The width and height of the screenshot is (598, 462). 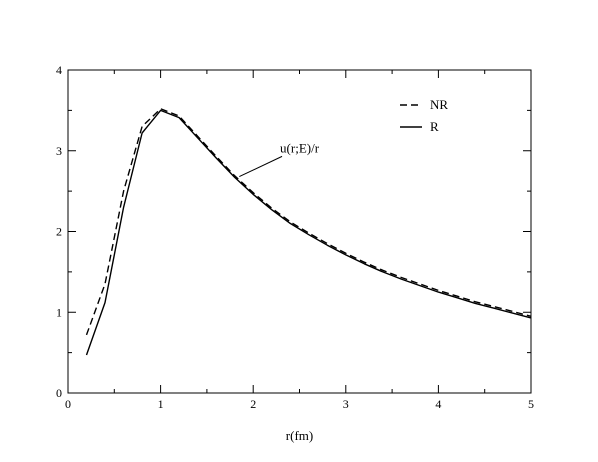 I want to click on annotations: u(r;E)/r, so click(x=279, y=159).